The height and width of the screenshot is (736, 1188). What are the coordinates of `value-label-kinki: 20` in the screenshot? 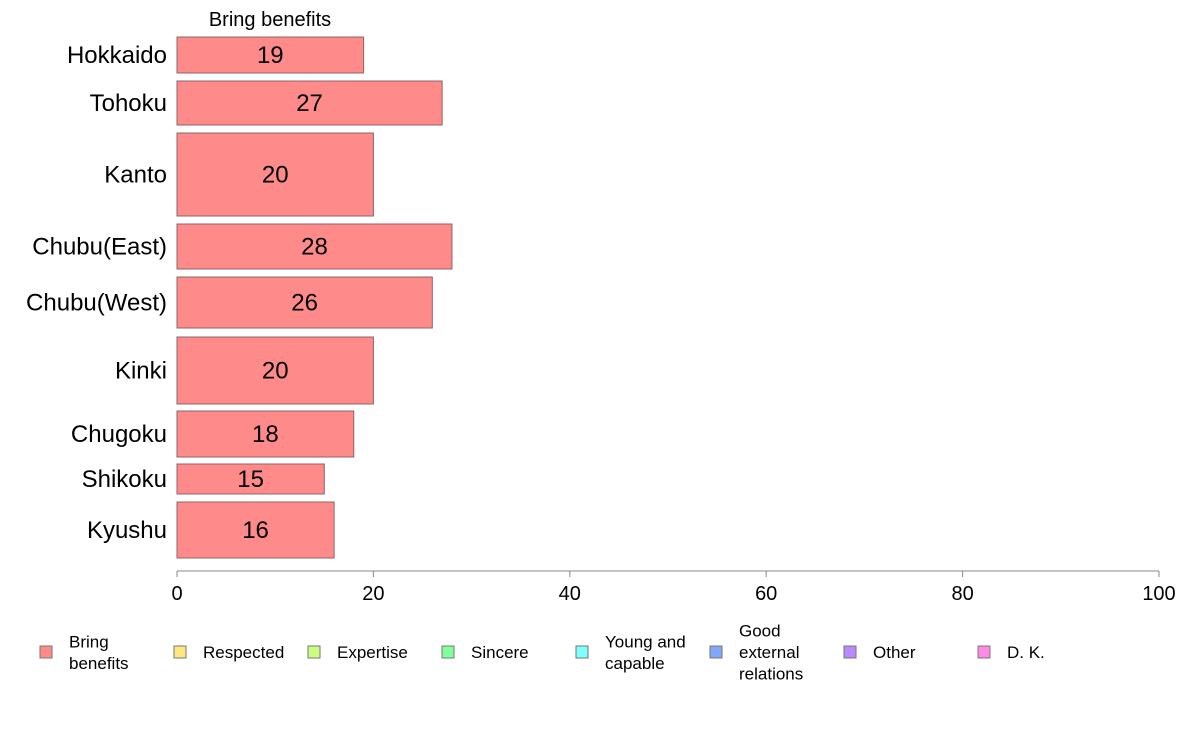 It's located at (275, 371).